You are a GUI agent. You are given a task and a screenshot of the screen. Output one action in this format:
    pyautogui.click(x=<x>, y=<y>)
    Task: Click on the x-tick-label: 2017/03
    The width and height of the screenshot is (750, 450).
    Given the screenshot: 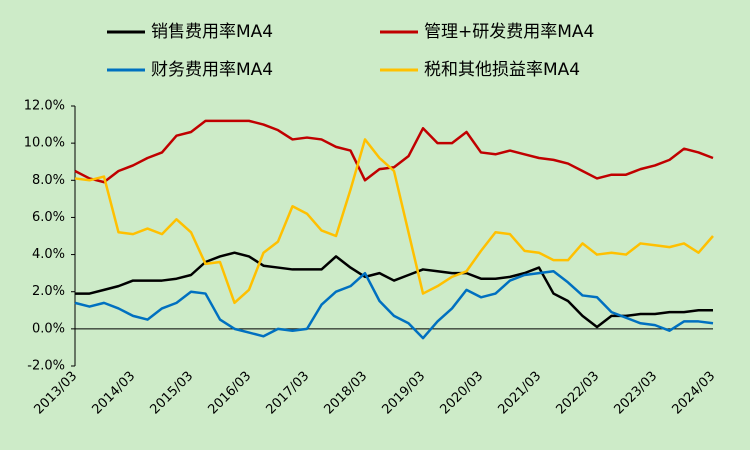 What is the action you would take?
    pyautogui.click(x=288, y=393)
    